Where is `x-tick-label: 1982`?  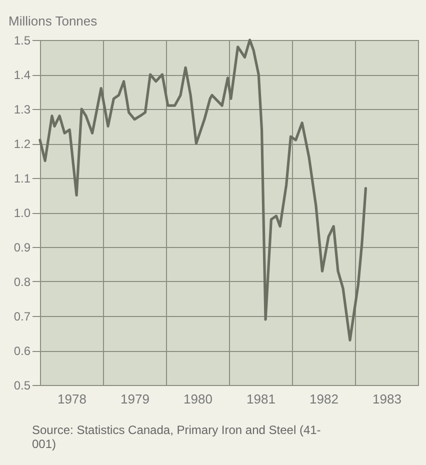
x-tick-label: 1982 is located at coordinates (324, 399).